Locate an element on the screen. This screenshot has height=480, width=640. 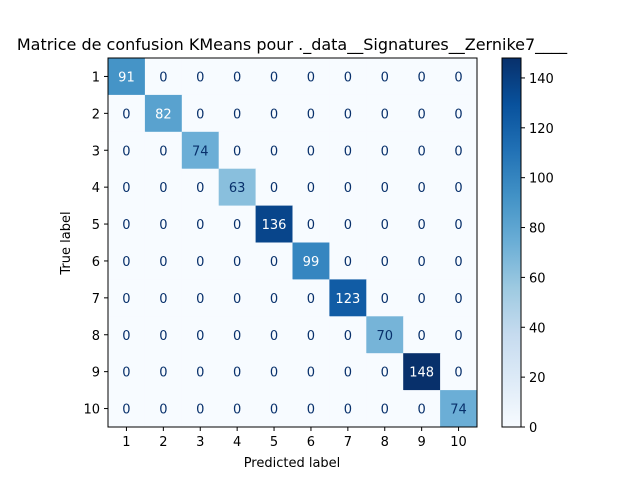
y-tick-label: 9 is located at coordinates (96, 373).